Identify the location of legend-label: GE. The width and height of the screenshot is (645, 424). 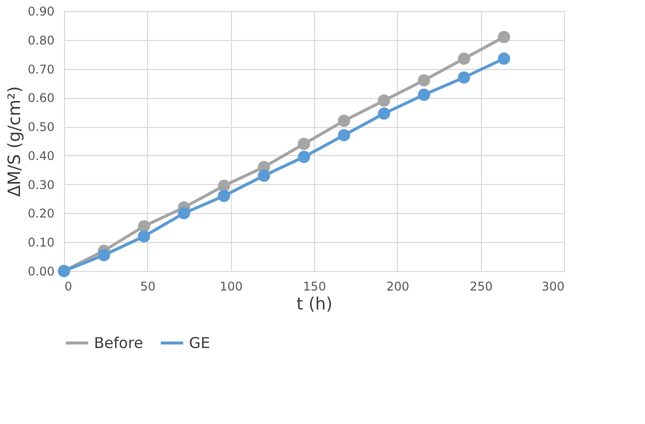
(199, 343).